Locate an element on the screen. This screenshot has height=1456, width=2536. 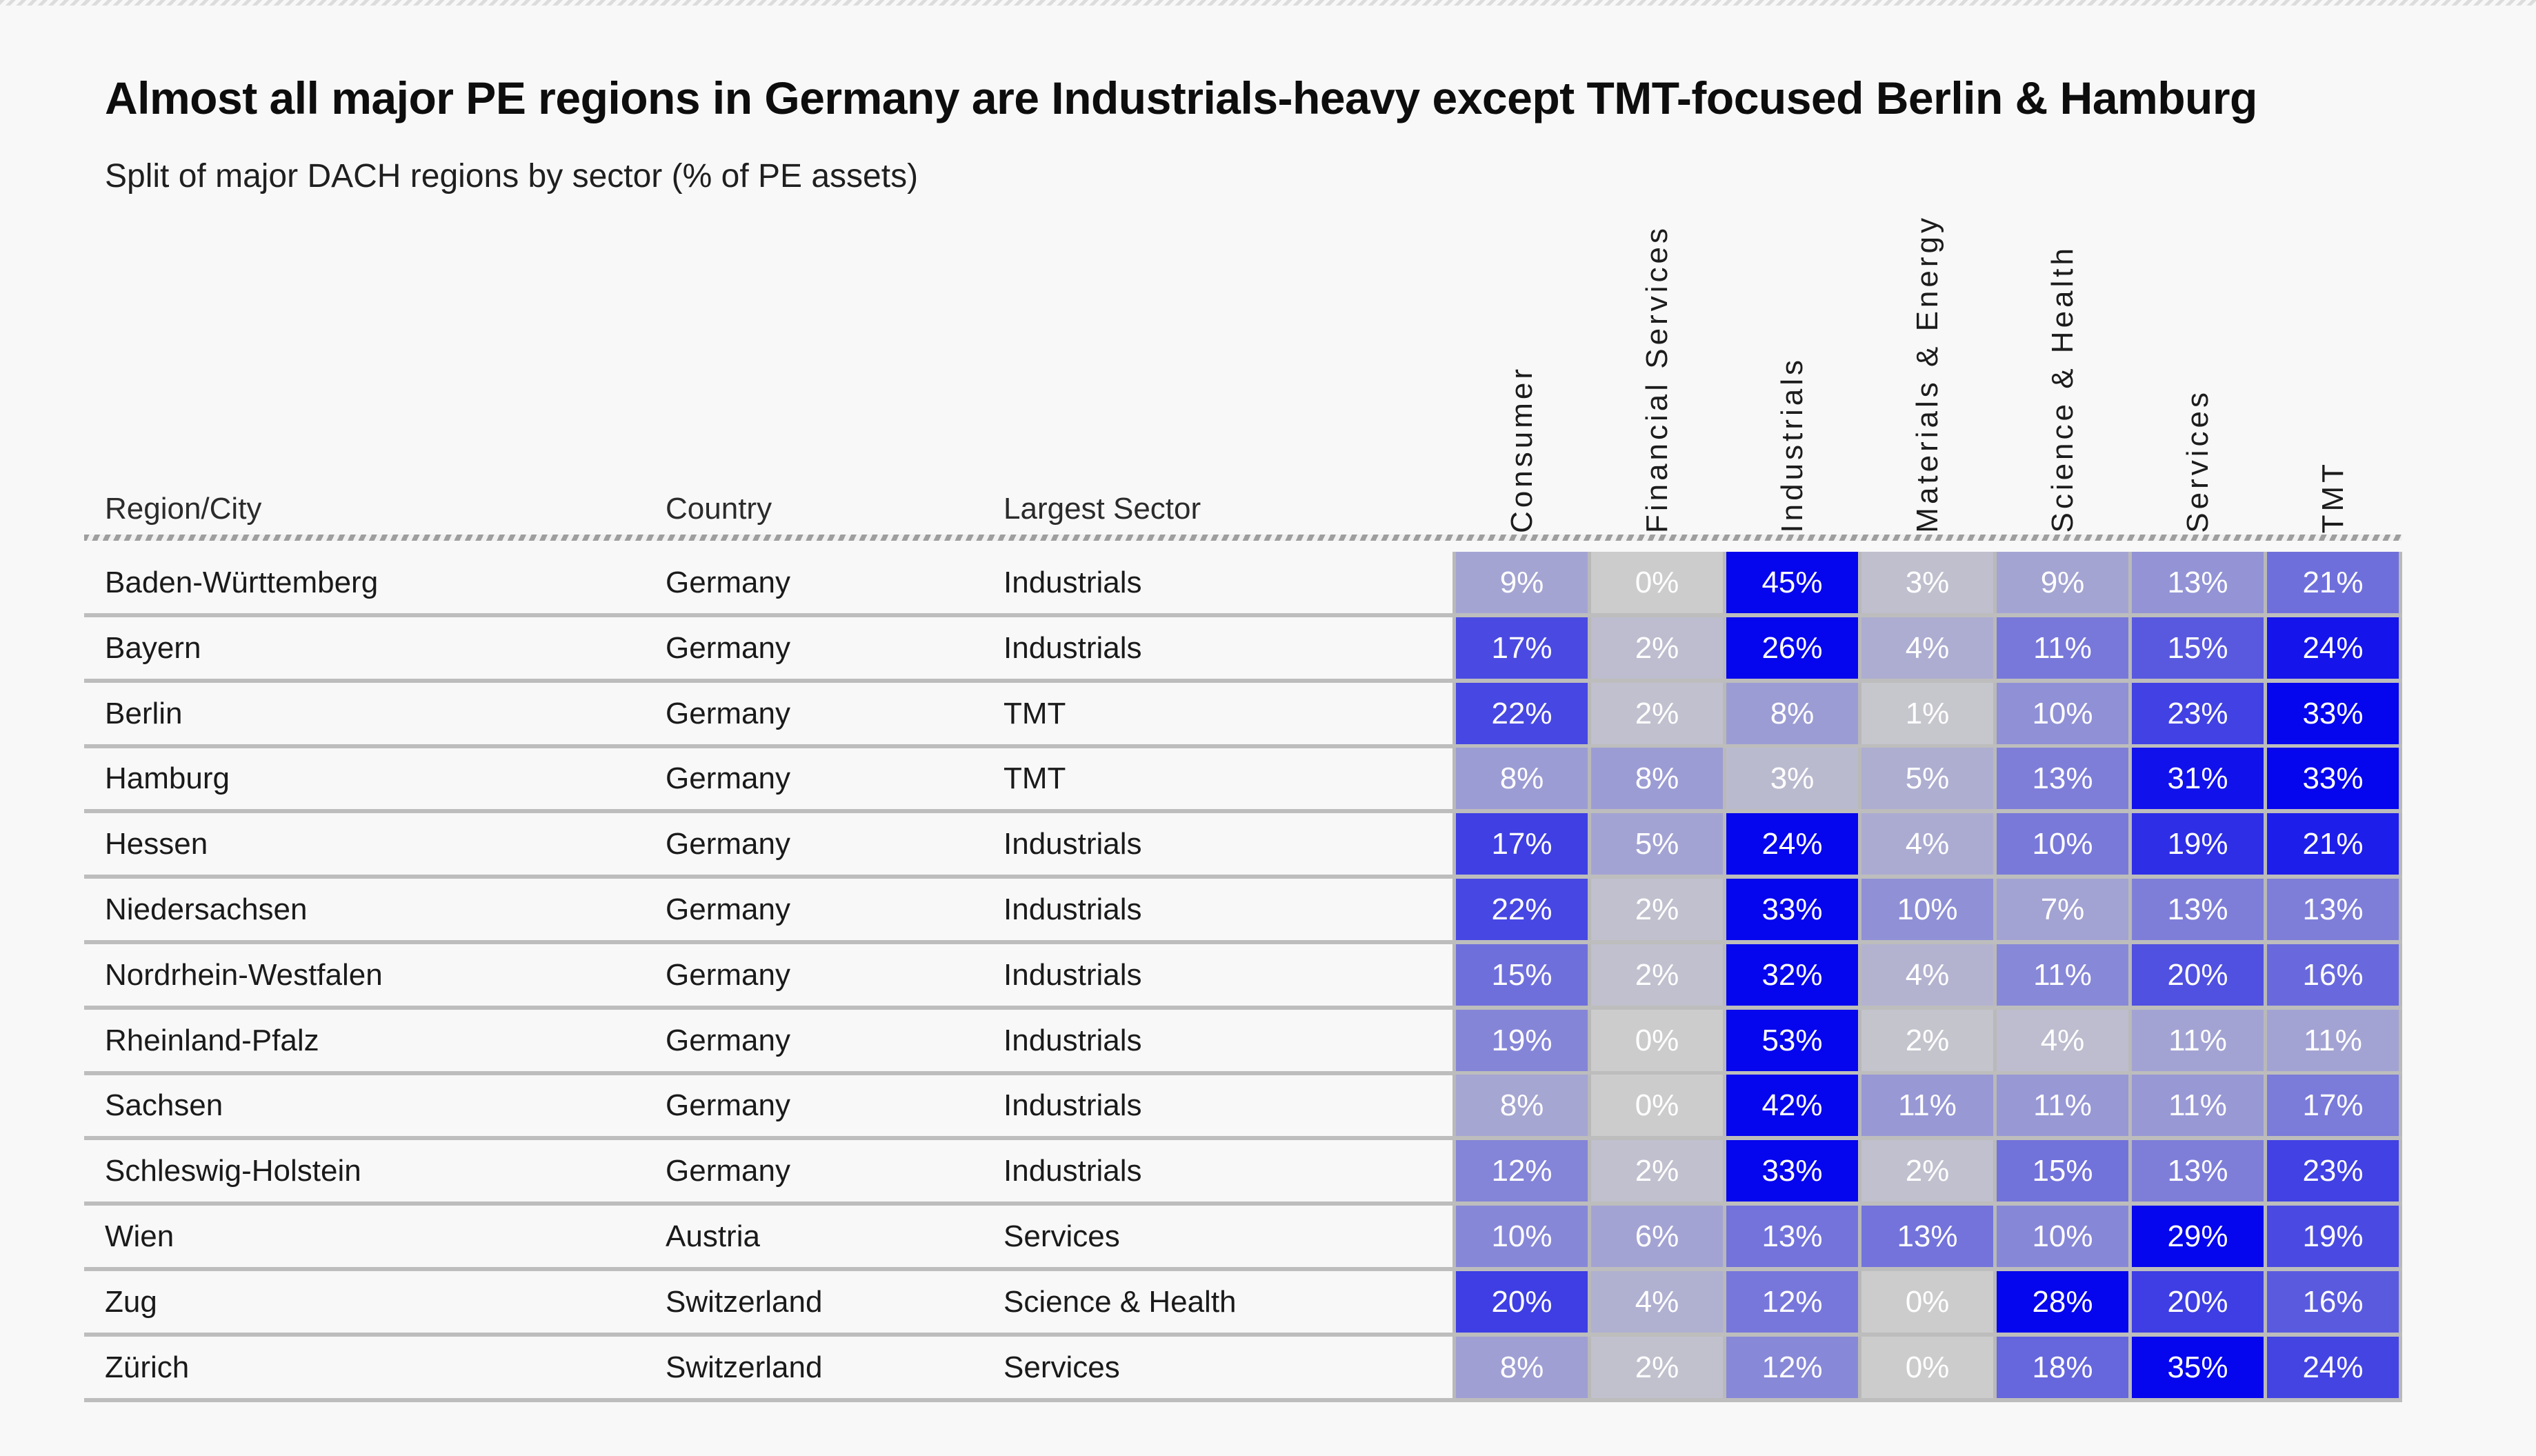
heatmap-cell: 18% is located at coordinates (2062, 1367).